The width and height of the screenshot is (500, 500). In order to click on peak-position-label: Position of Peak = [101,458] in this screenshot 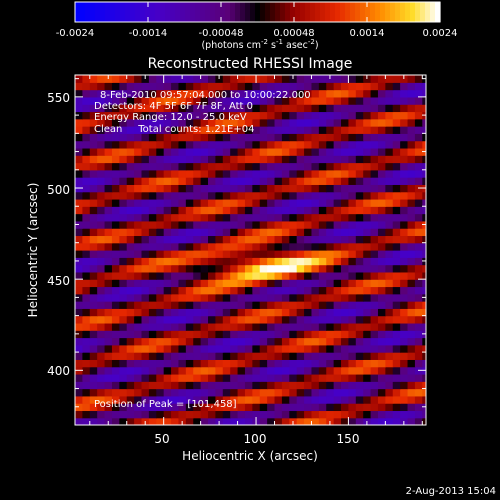, I will do `click(165, 404)`.